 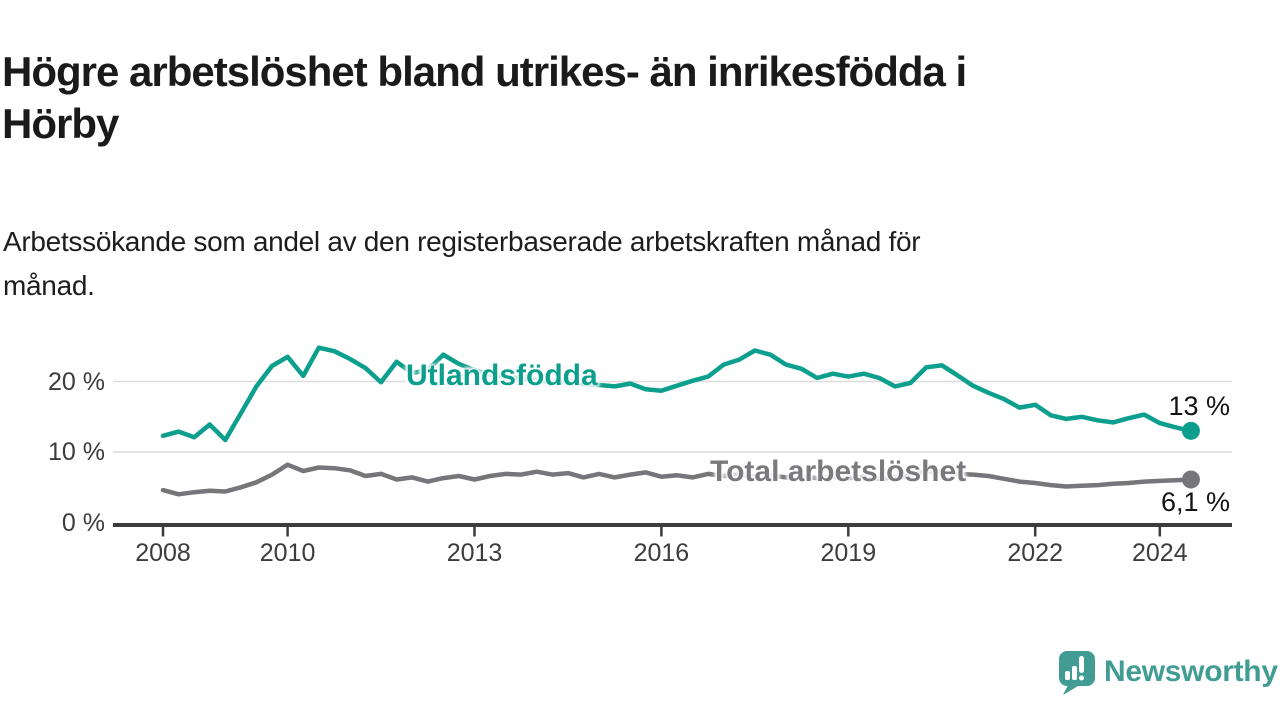 I want to click on x-tick-label-2010: 2010, so click(x=287, y=553).